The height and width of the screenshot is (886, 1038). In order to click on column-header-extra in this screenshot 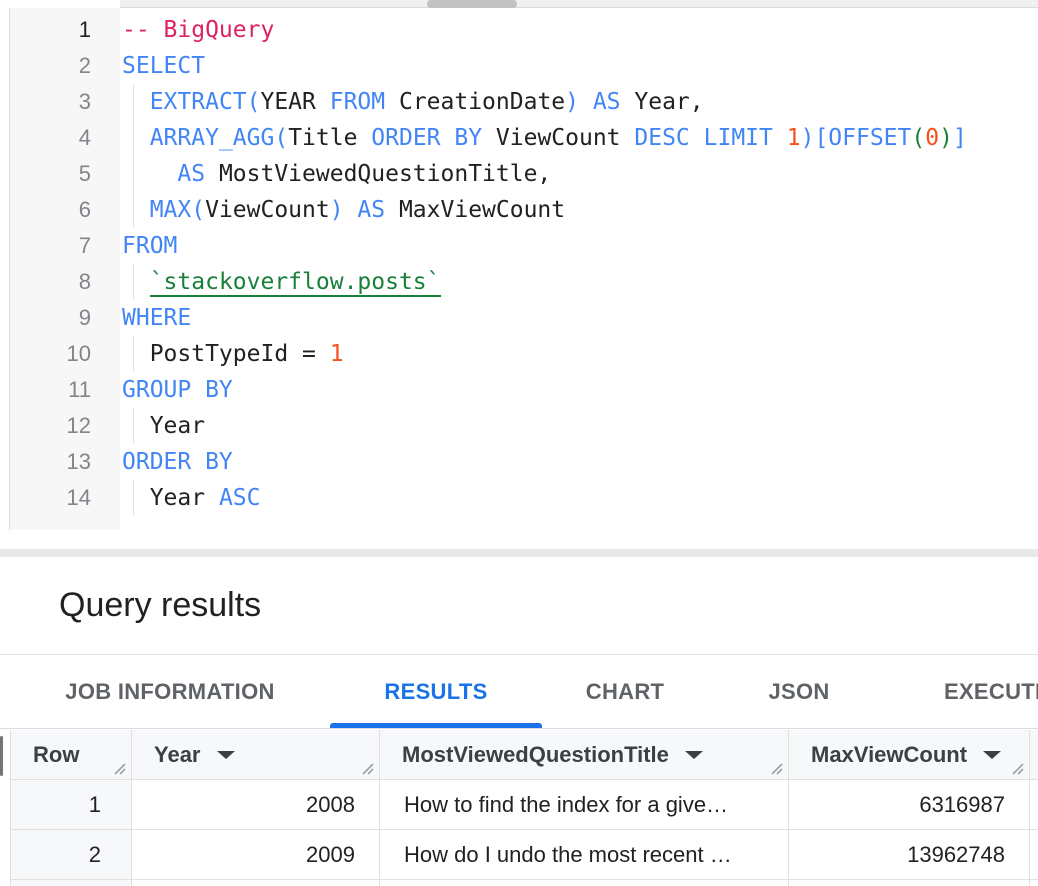, I will do `click(1034, 755)`.